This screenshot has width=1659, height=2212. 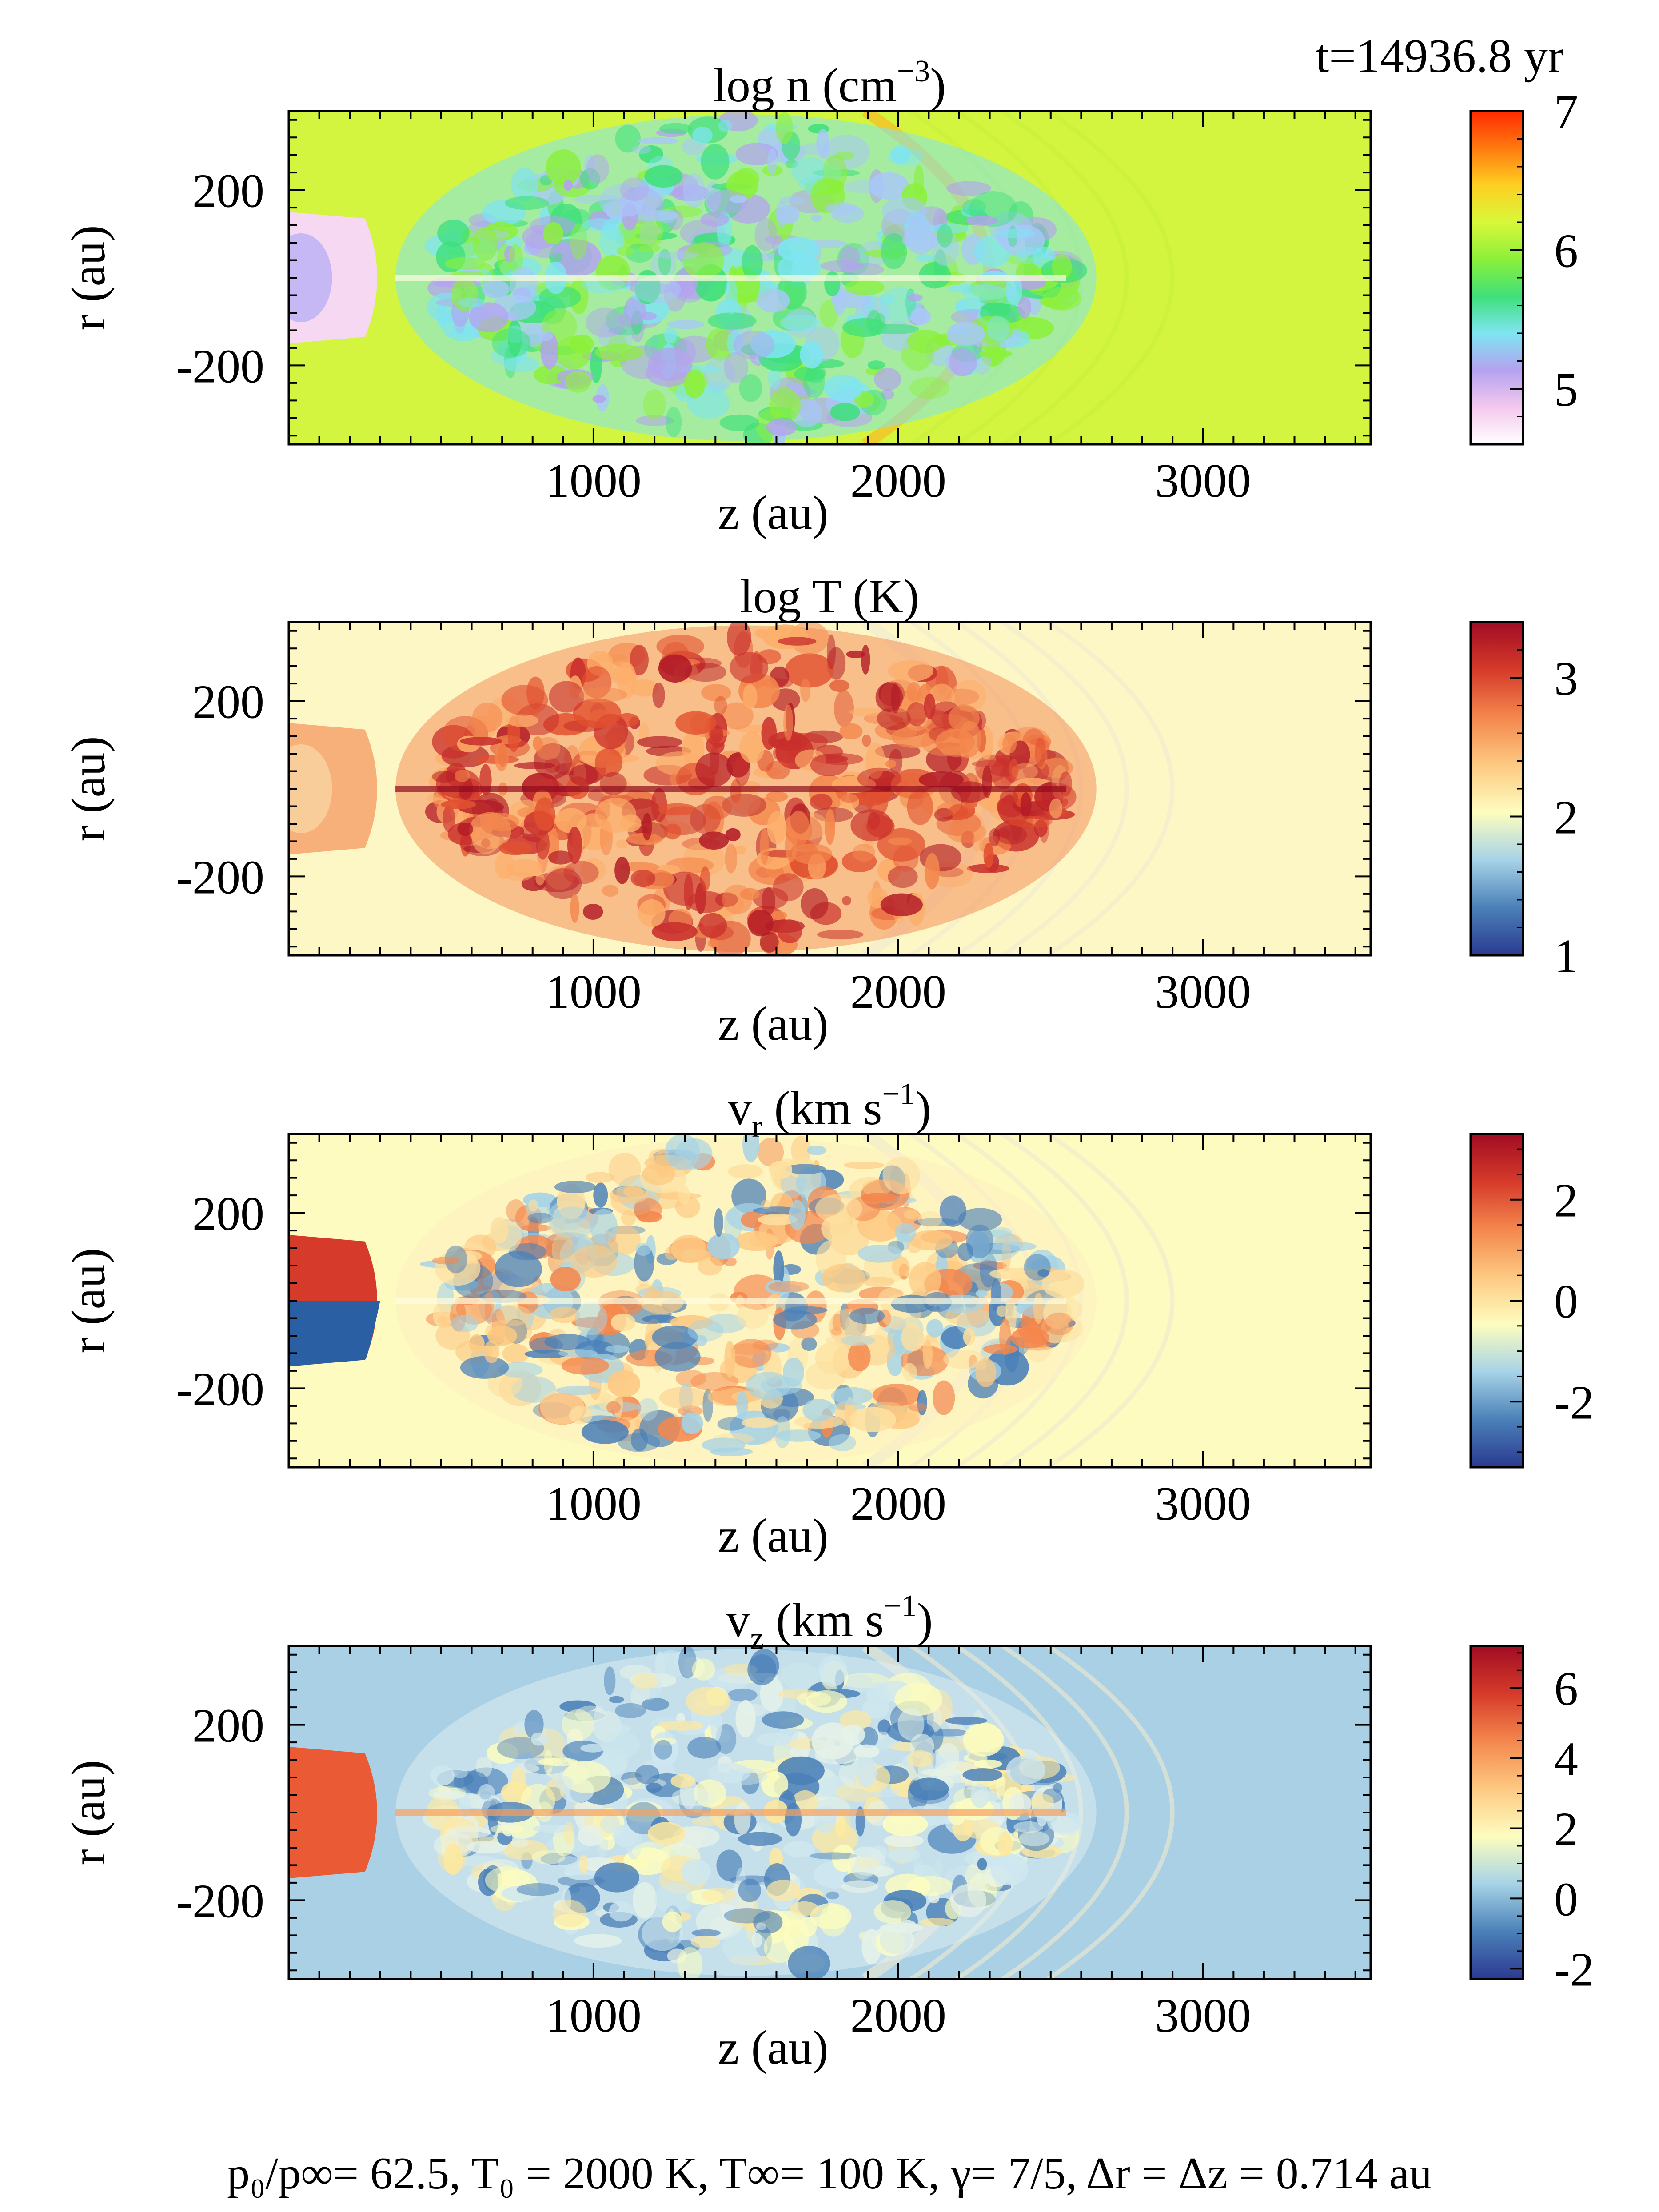 I want to click on colorbar, so click(x=1497, y=1812).